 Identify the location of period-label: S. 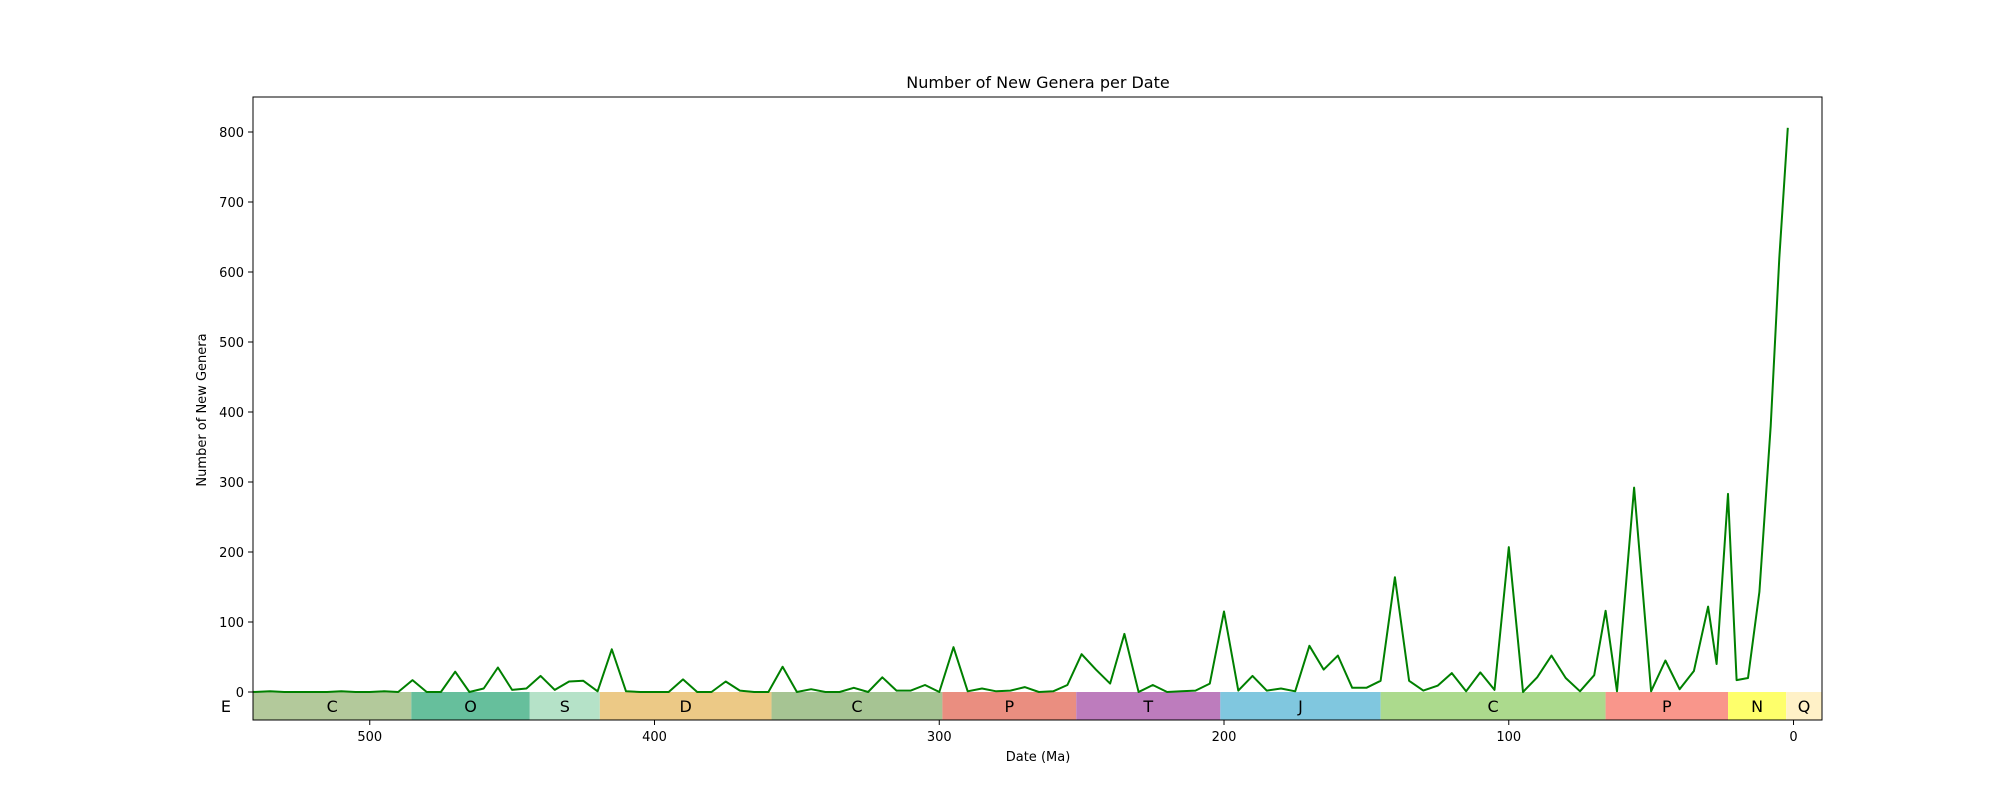
(565, 706).